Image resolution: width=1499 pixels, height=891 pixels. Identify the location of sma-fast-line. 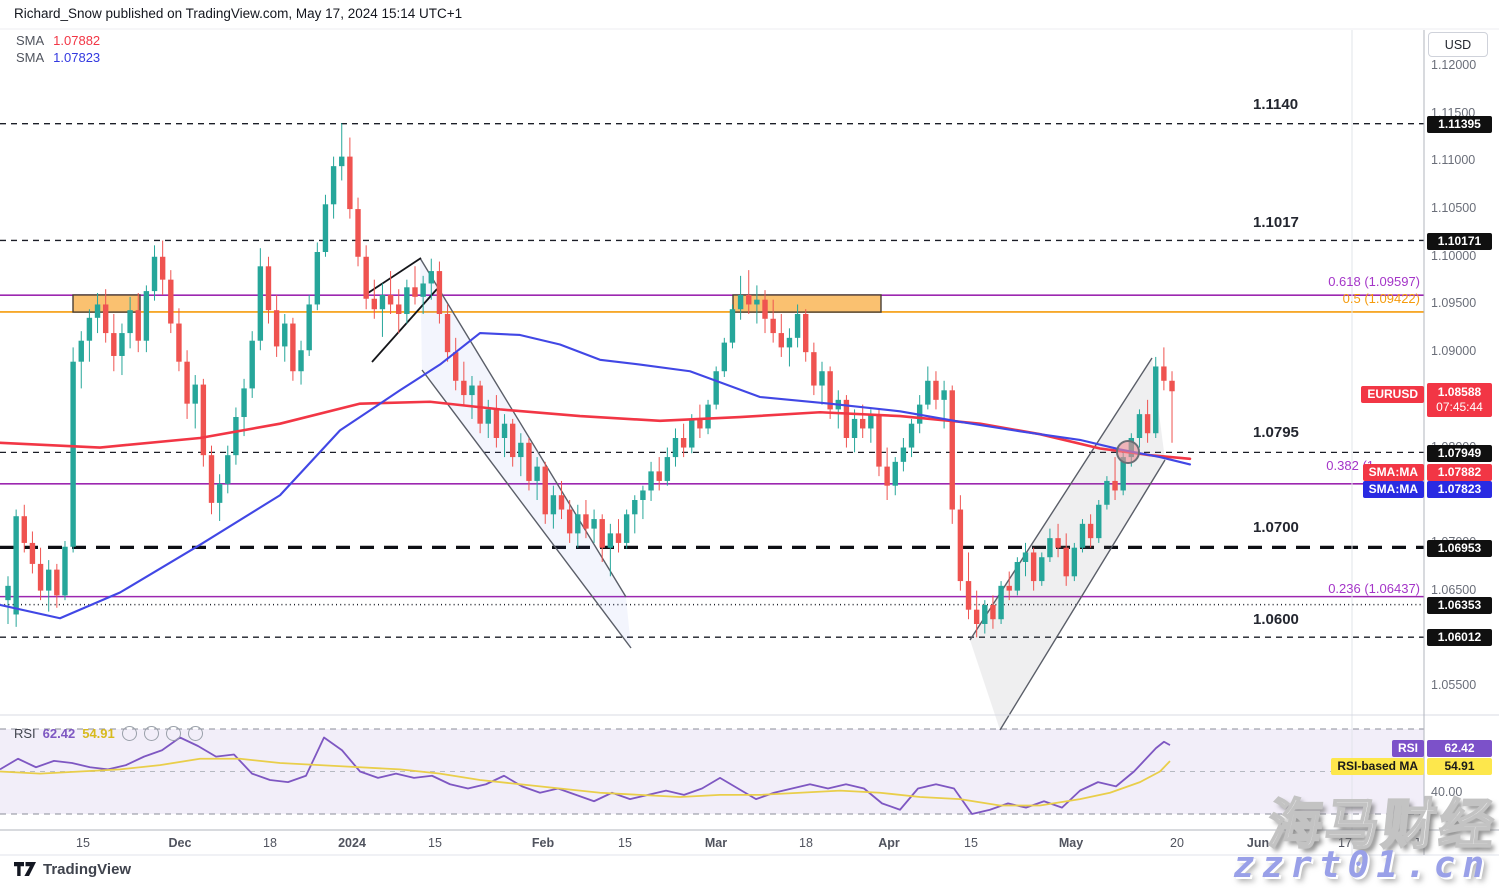
(596, 430).